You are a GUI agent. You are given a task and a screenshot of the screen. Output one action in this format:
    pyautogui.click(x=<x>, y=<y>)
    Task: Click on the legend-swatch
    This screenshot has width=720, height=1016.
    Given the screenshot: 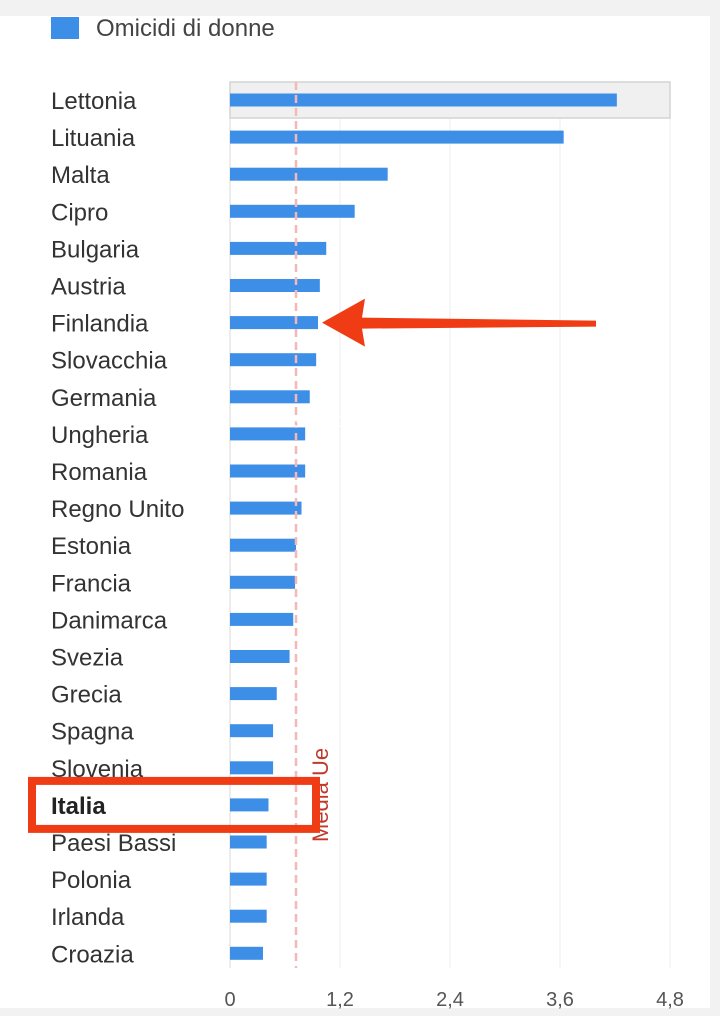 What is the action you would take?
    pyautogui.click(x=65, y=28)
    